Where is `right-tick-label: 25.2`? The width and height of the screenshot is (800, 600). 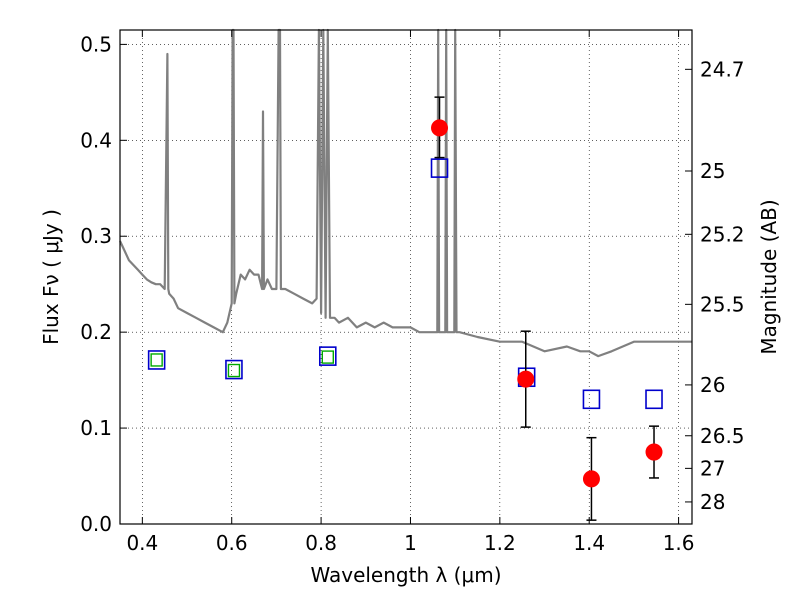
right-tick-label: 25.2 is located at coordinates (722, 234).